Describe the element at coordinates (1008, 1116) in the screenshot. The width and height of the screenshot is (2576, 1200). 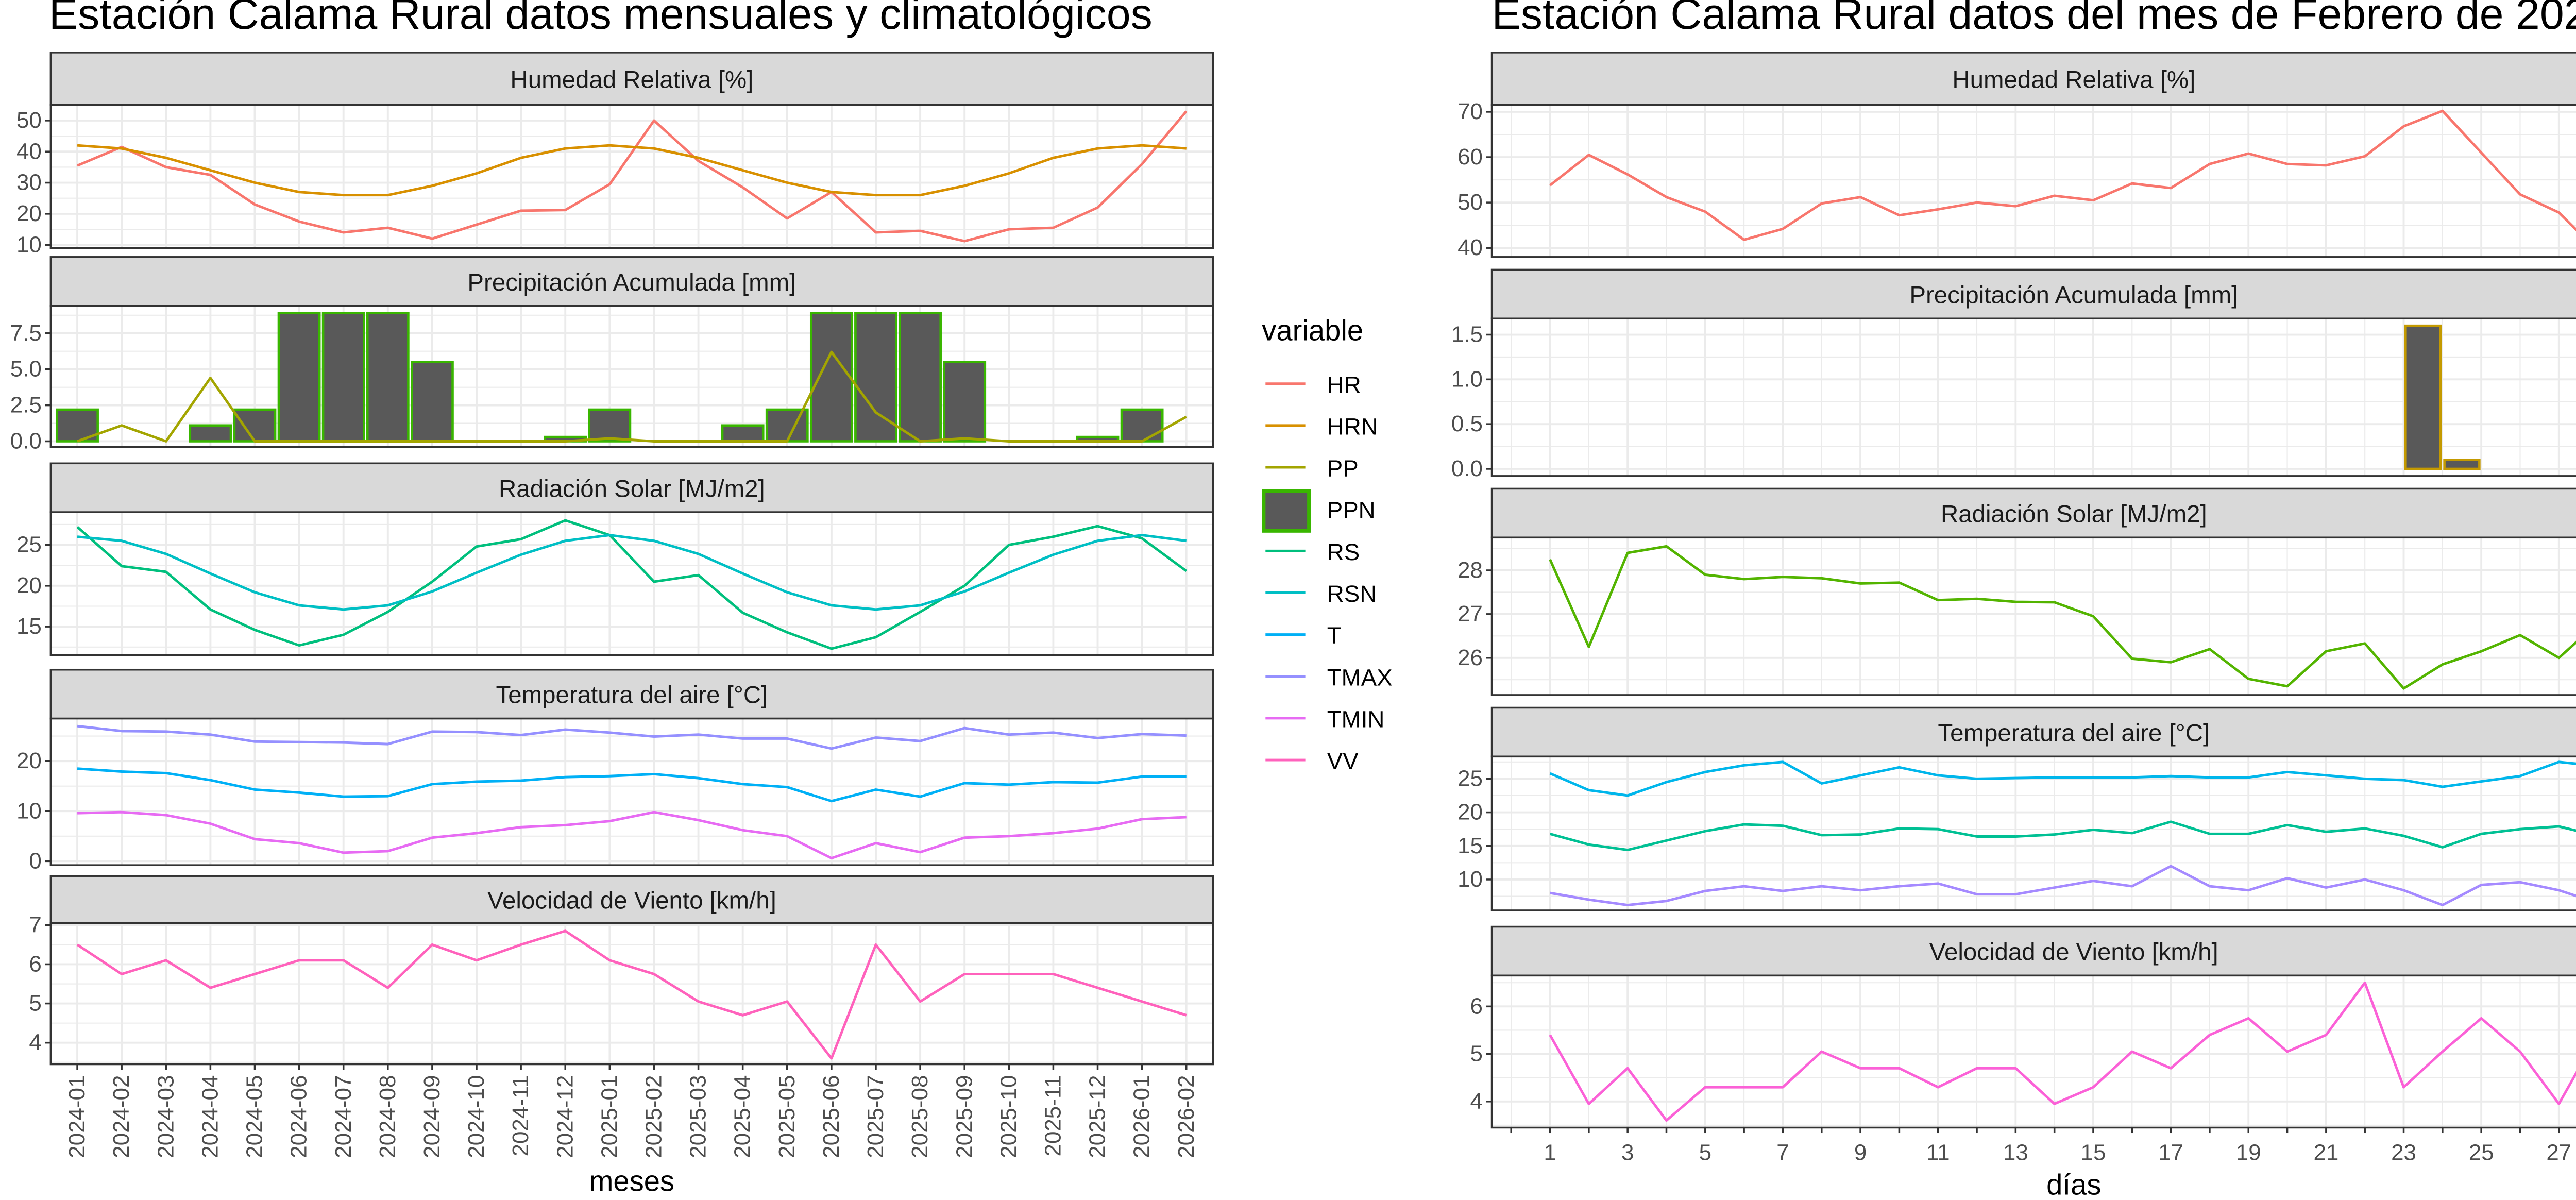
I see `x-tick-label: 2025-10` at that location.